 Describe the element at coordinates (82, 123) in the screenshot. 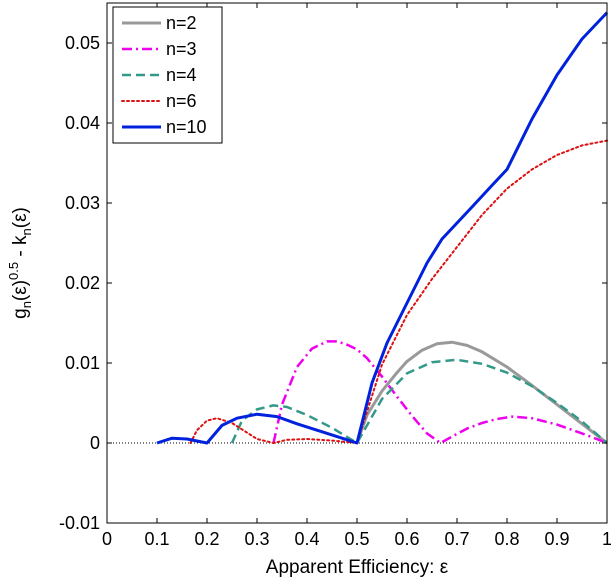

I see `y-tick-label: 0.04` at that location.